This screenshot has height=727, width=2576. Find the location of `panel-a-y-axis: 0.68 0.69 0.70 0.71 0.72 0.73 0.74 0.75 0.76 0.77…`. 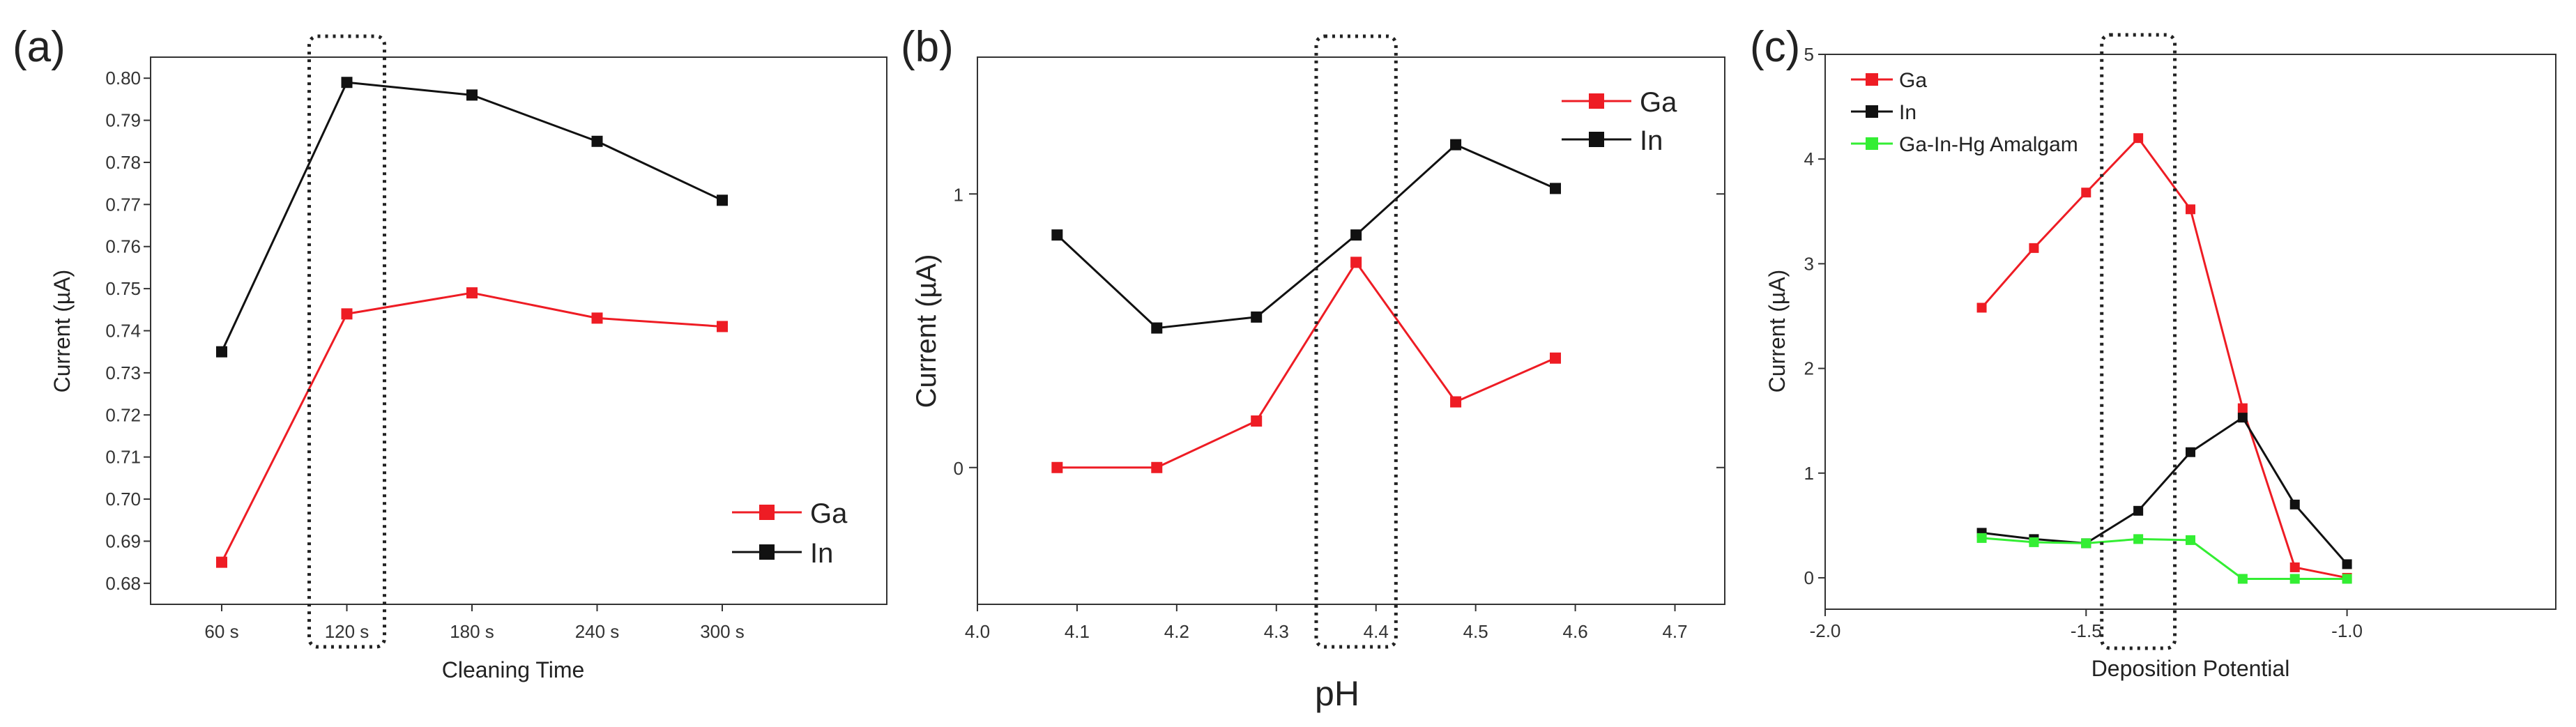

panel-a-y-axis: 0.68 0.69 0.70 0.71 0.72 0.73 0.74 0.75 0.76 0.77… is located at coordinates (128, 331).